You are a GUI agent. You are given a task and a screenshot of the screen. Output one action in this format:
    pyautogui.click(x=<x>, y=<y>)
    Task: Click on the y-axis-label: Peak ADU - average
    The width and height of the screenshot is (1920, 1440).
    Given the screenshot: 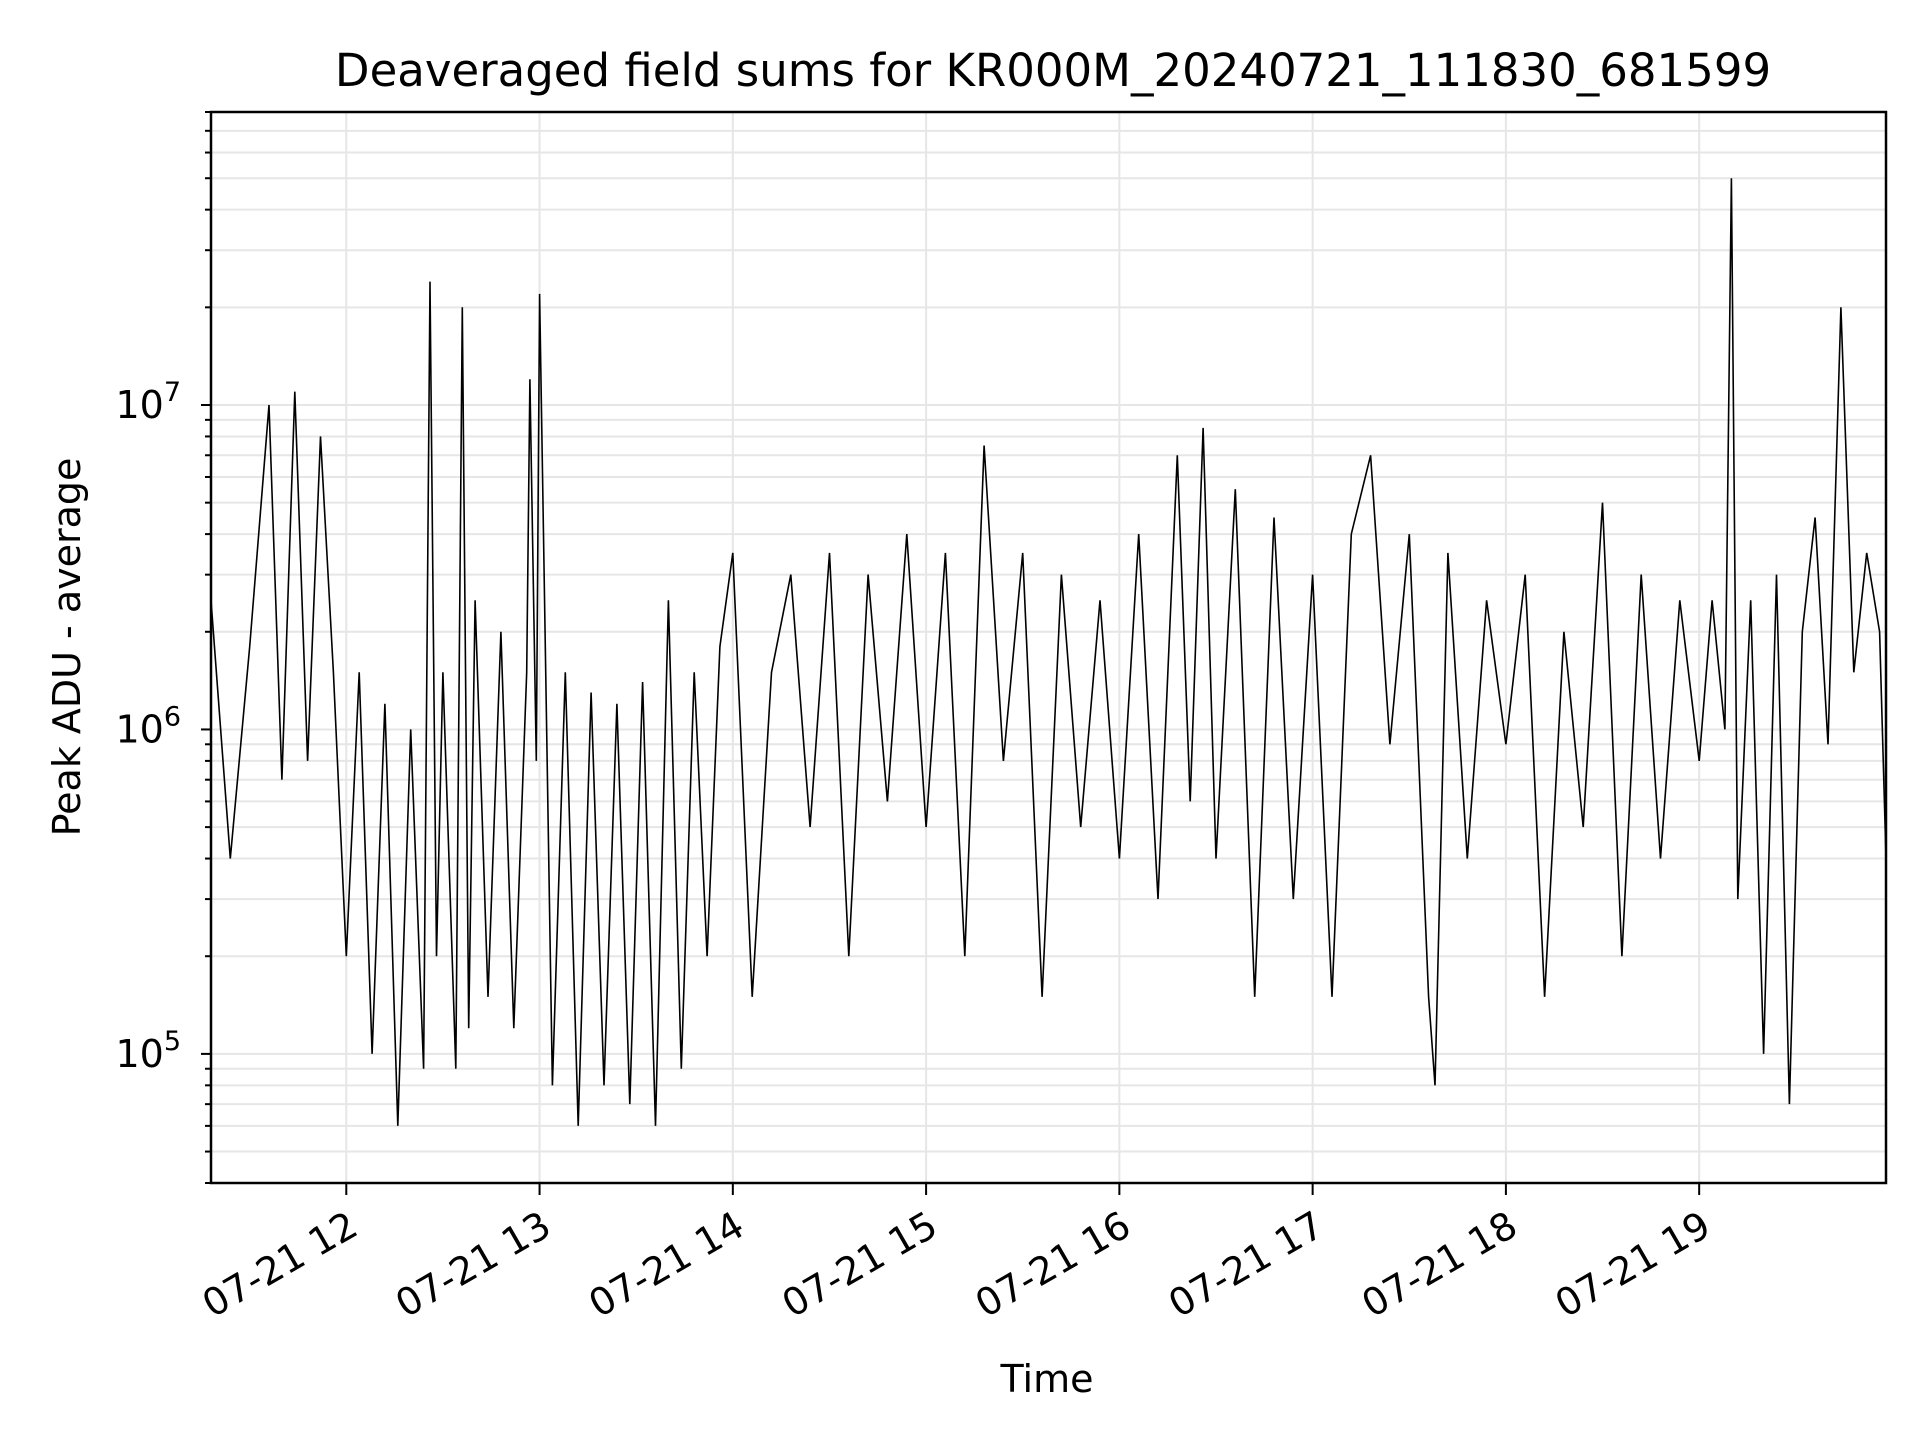 What is the action you would take?
    pyautogui.click(x=67, y=647)
    